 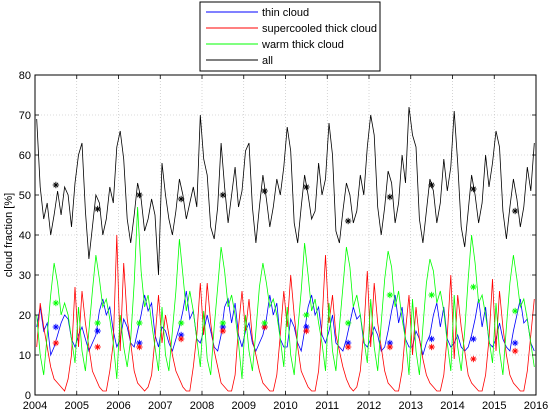 I want to click on x-tick-label: 2016, so click(x=536, y=406).